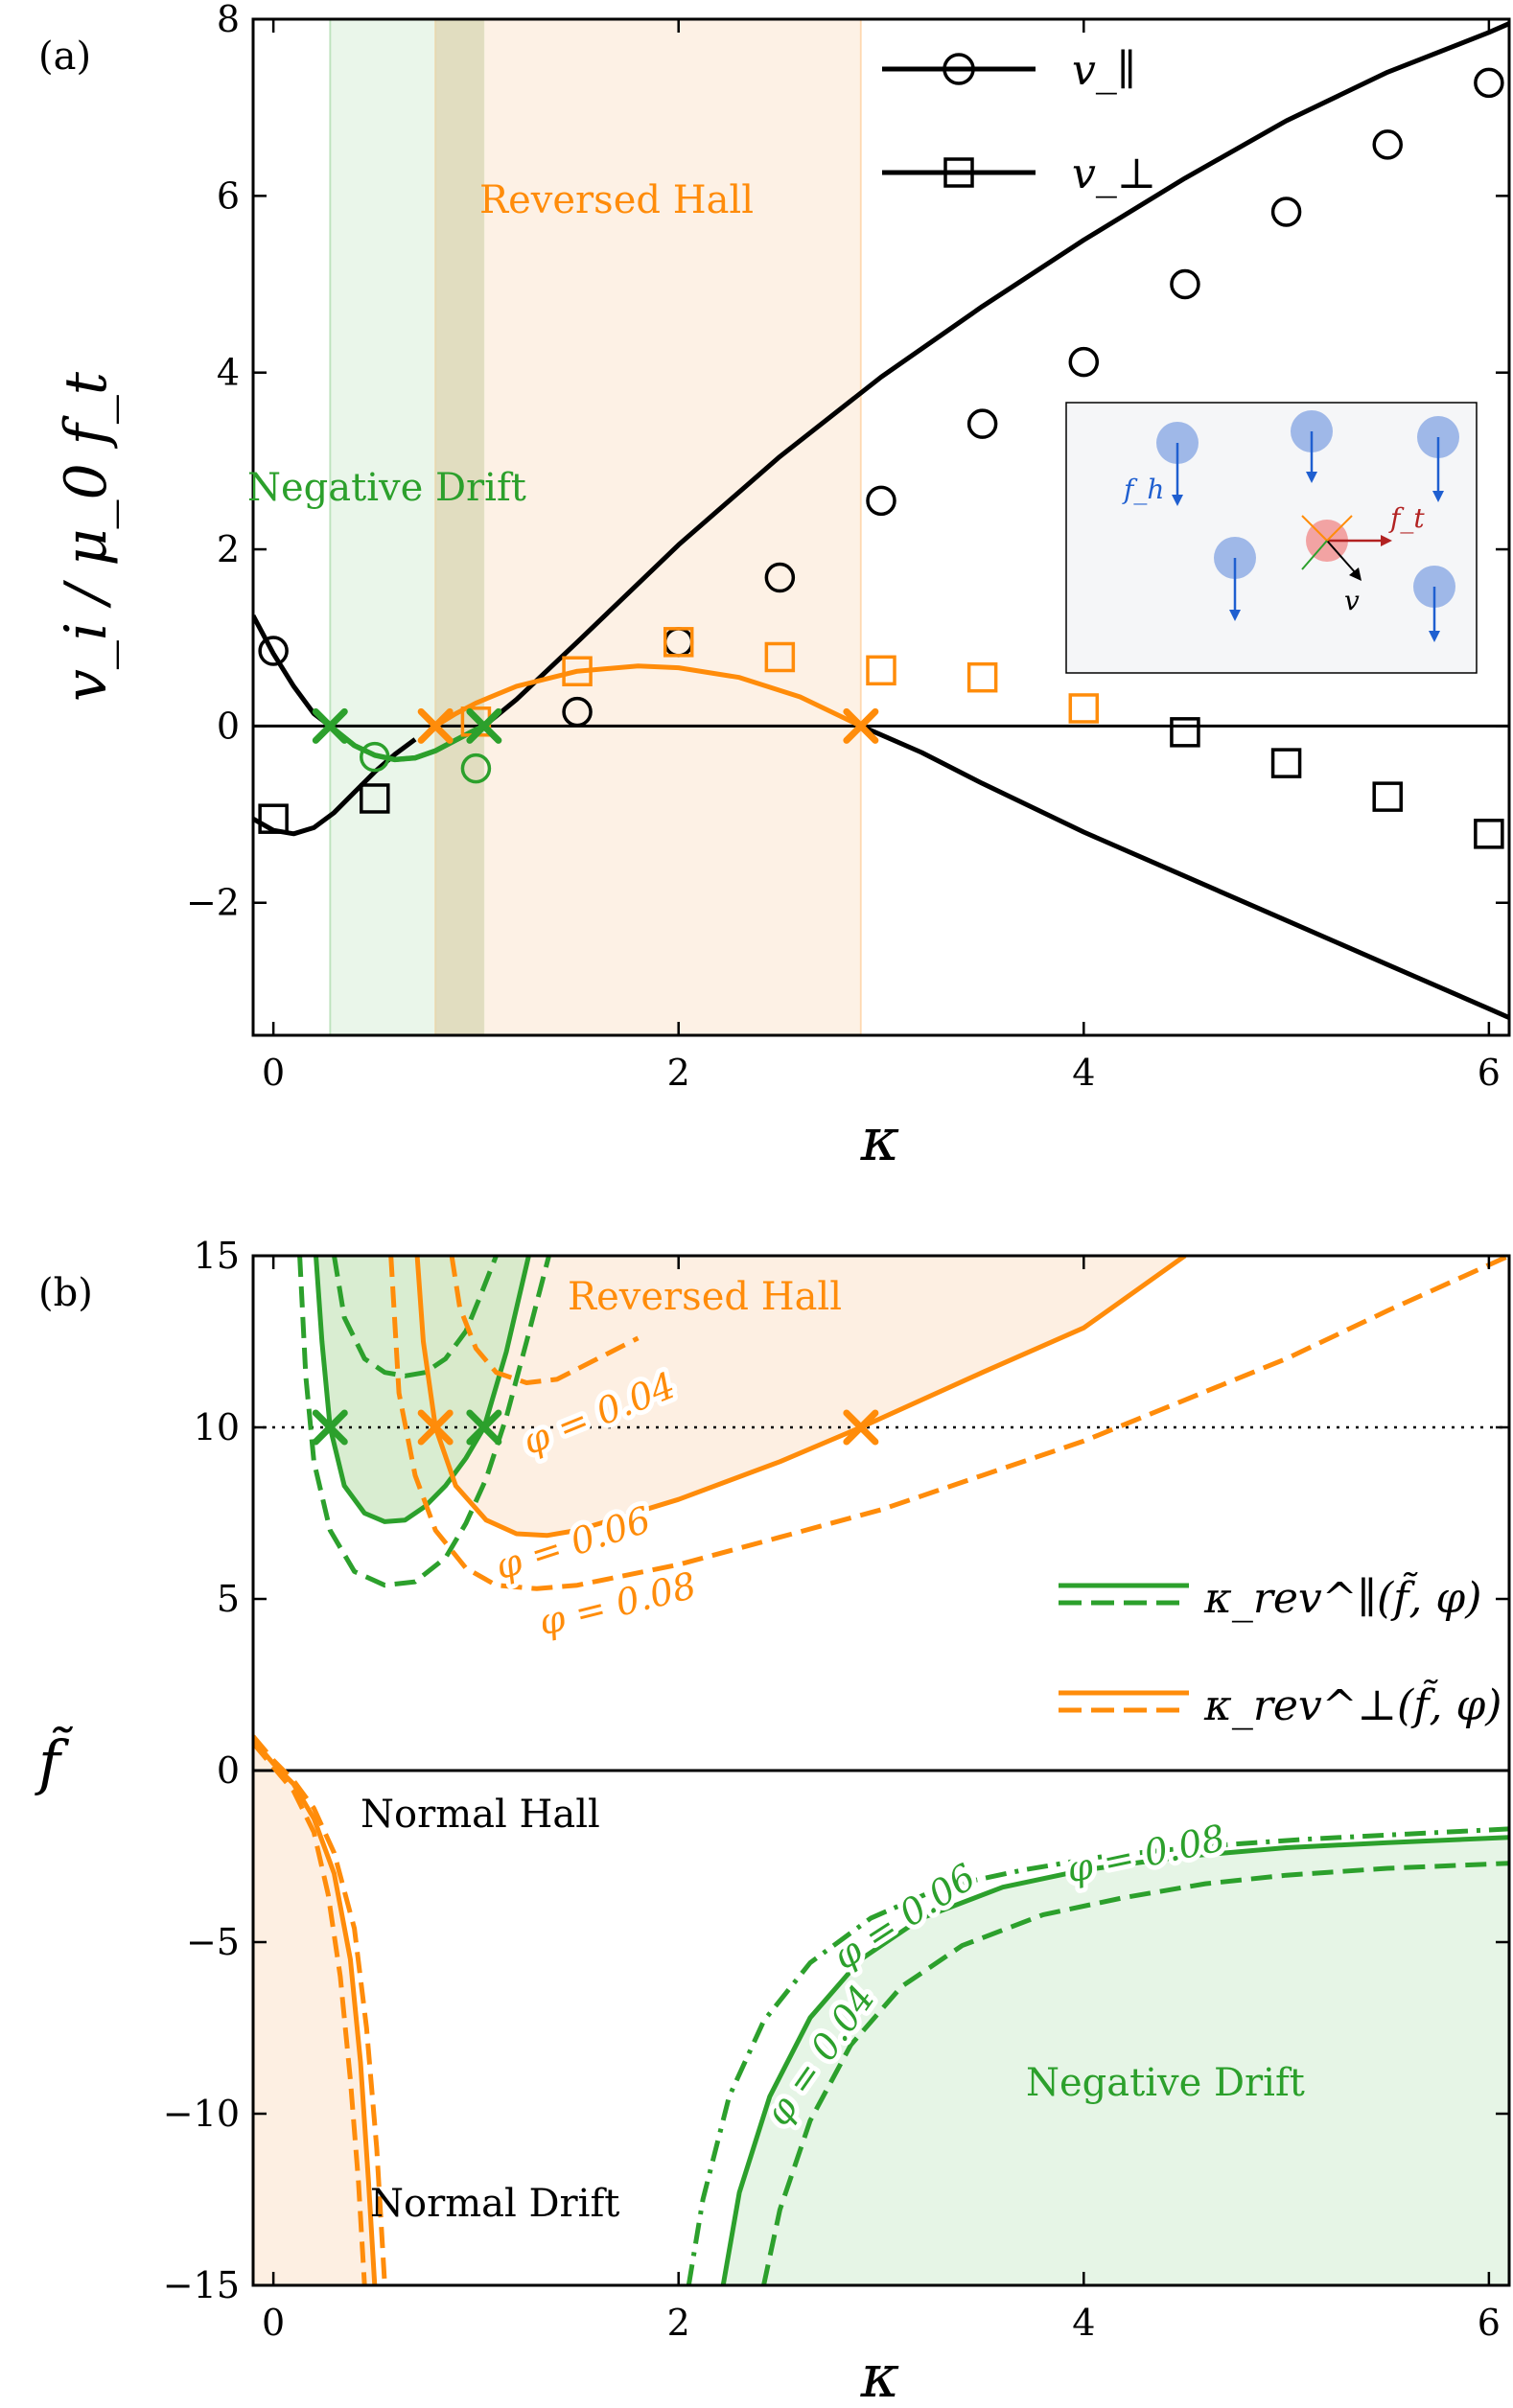 This screenshot has height=2408, width=1513. I want to click on panel-a-xtick-label: 2, so click(679, 1073).